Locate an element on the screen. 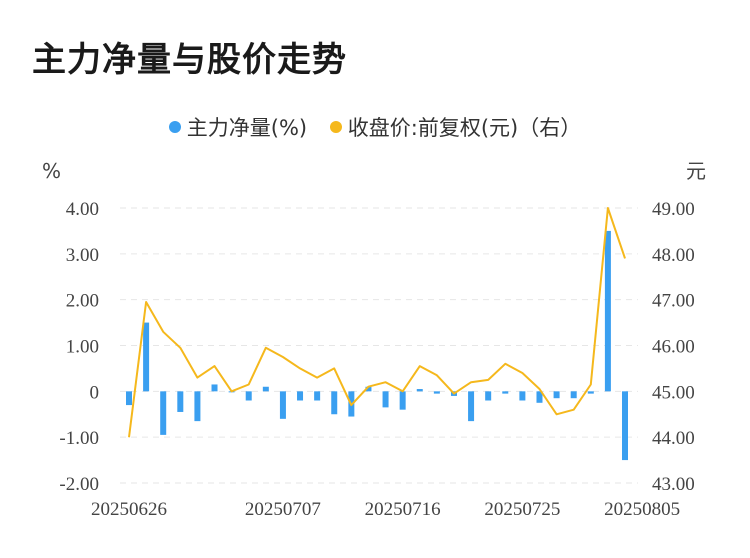 This screenshot has height=558, width=750. left-axis-unit: % is located at coordinates (51, 171).